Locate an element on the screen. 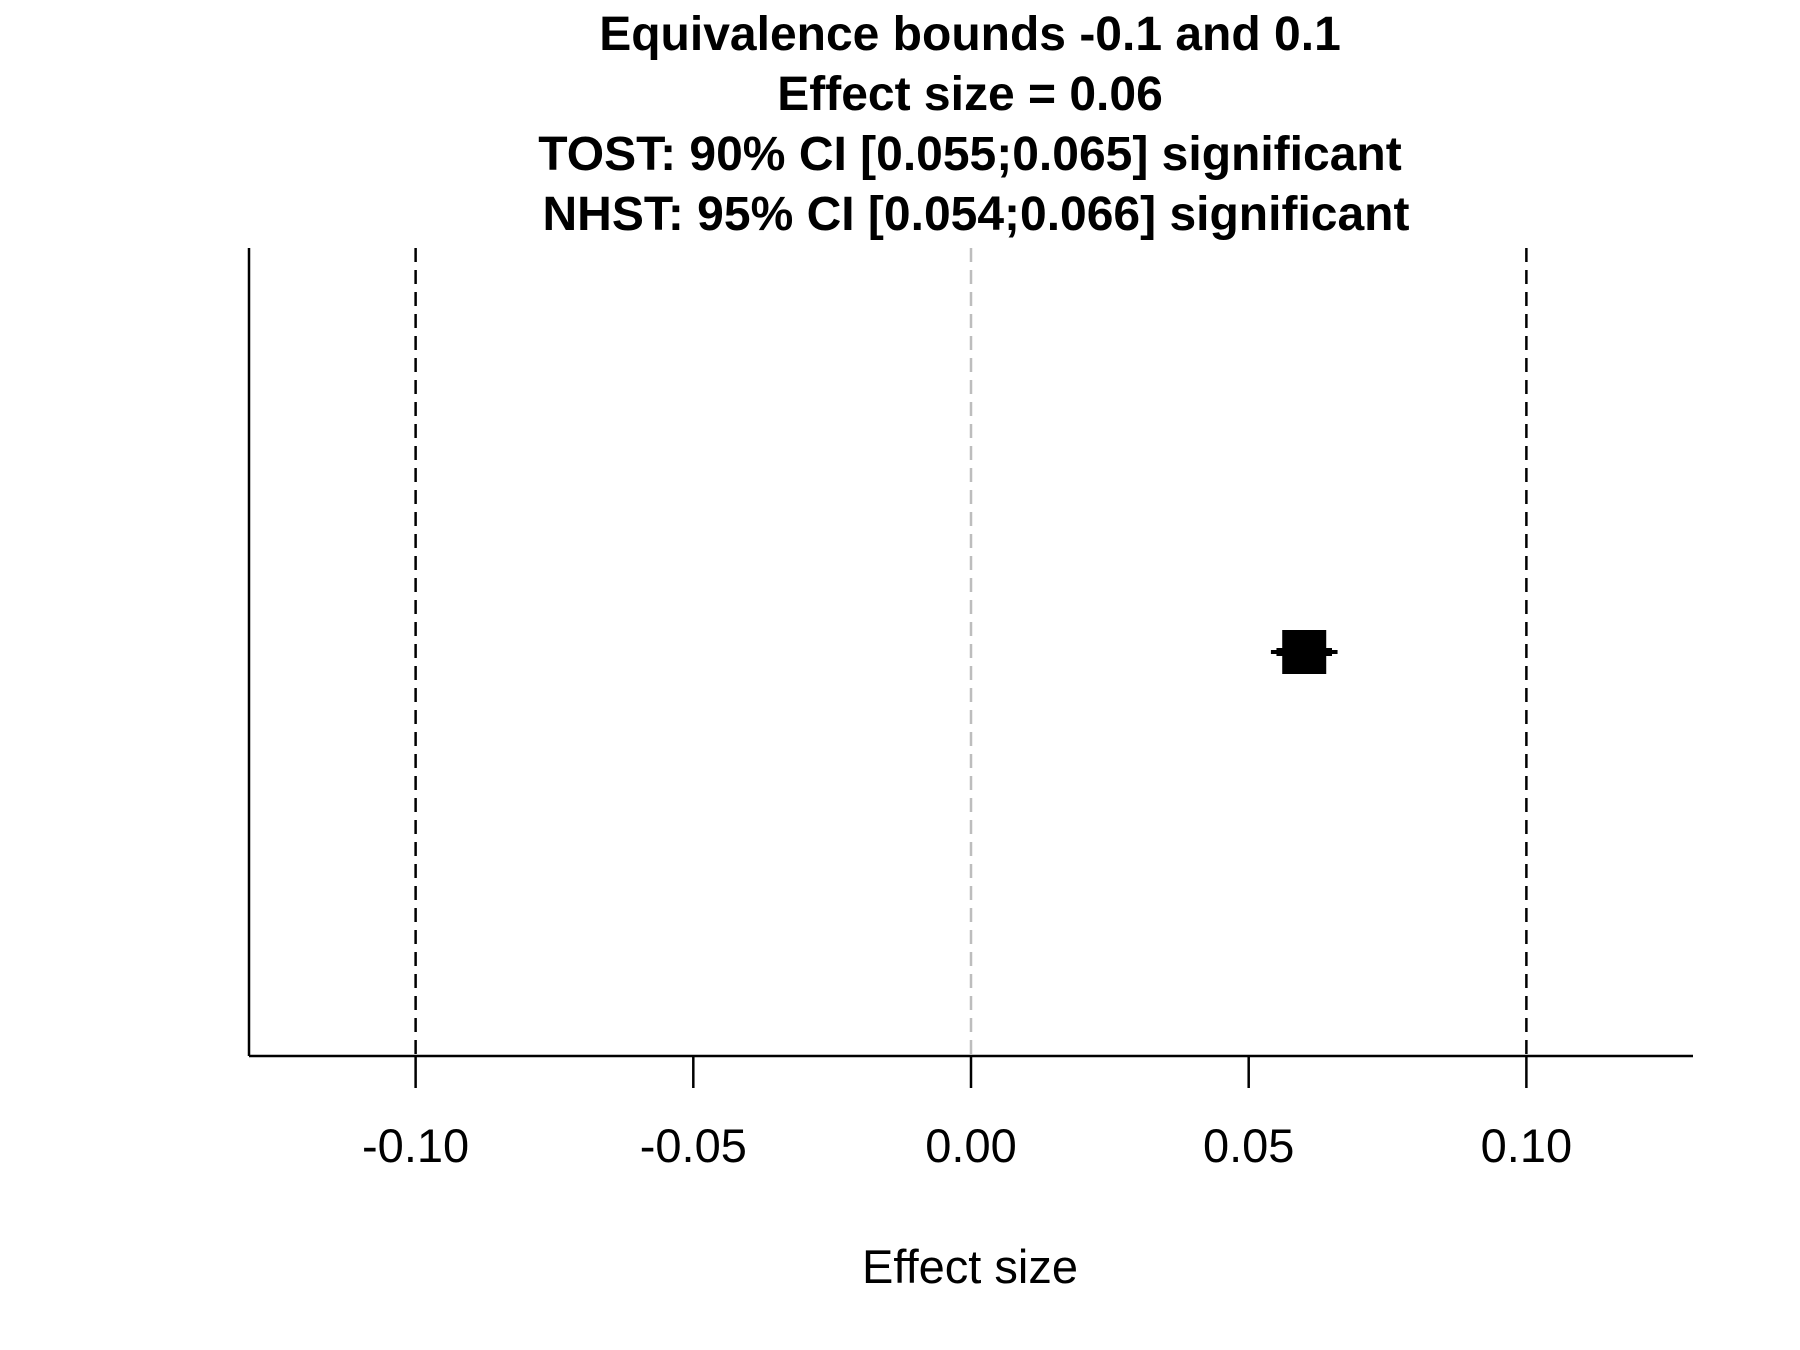  x-tick-label: 0.00 is located at coordinates (970, 1145).